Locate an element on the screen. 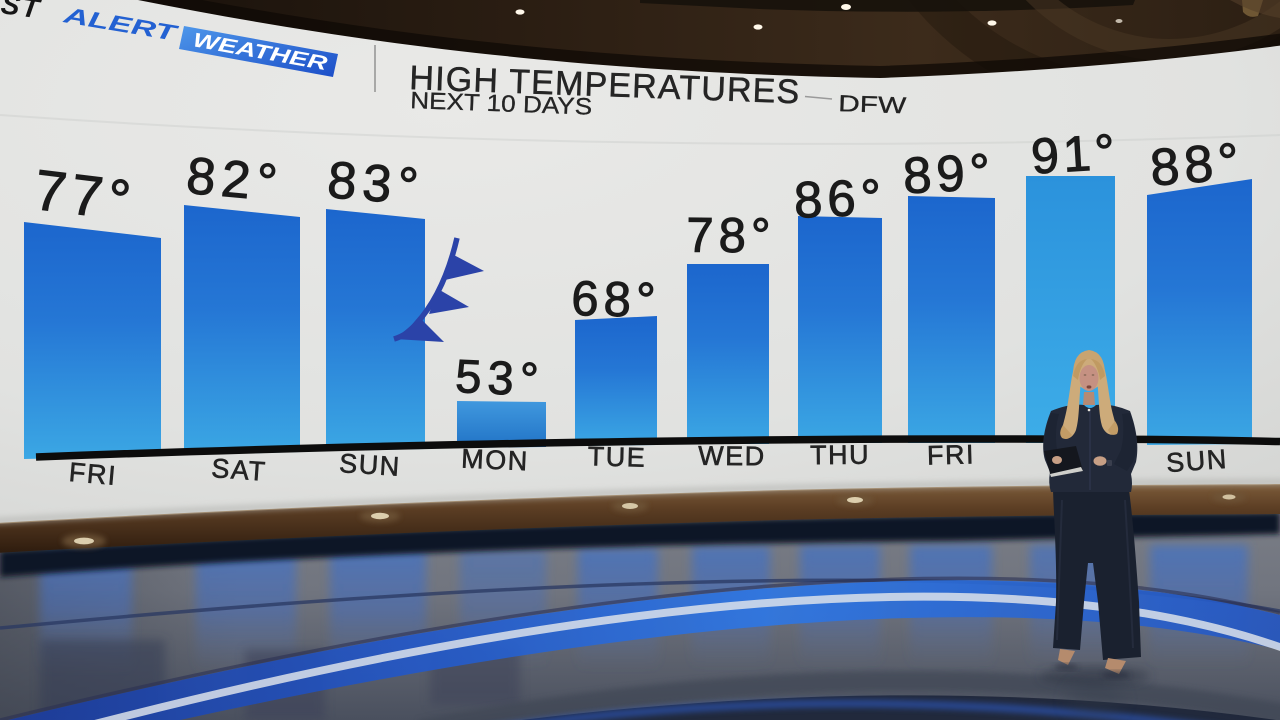 The image size is (1280, 720). svg-text: 82° is located at coordinates (234, 180).